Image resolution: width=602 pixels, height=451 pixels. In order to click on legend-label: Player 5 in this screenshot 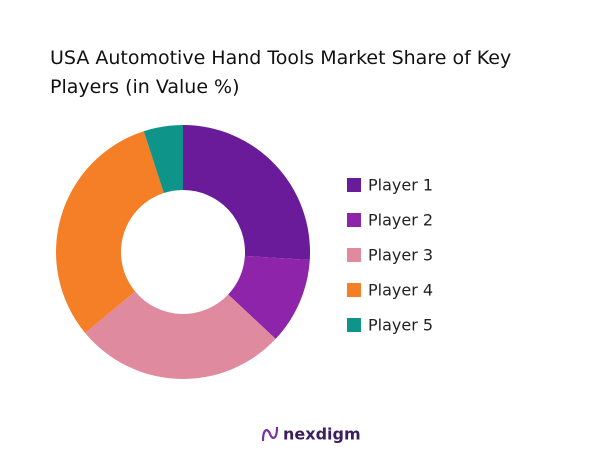, I will do `click(400, 325)`.